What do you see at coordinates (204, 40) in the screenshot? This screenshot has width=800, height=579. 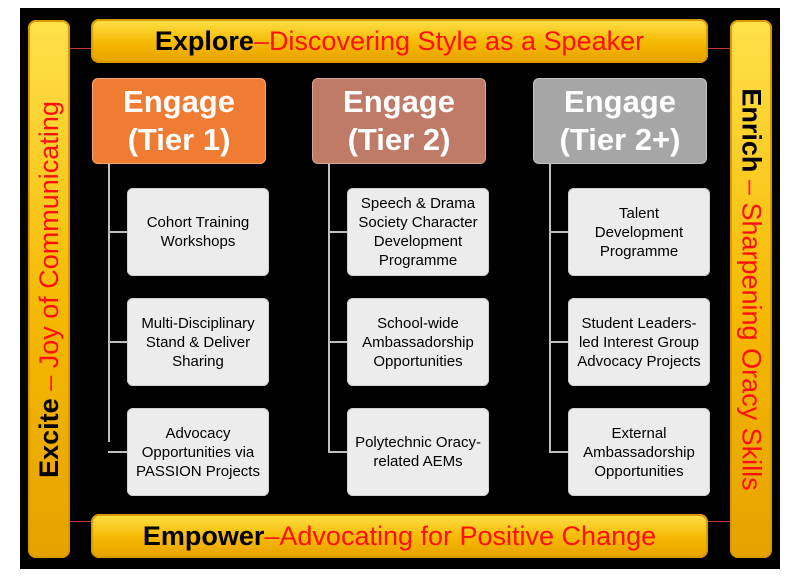 I see `banner-explore-keyword: Explore` at bounding box center [204, 40].